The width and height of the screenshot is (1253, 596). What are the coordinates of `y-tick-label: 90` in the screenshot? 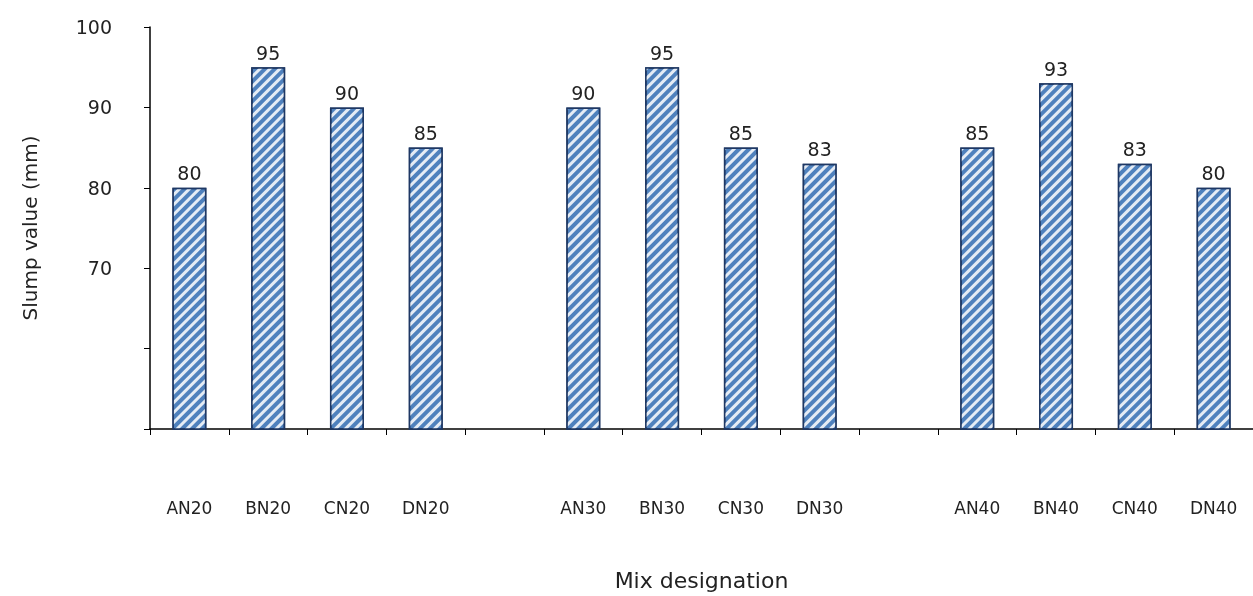 It's located at (99, 107).